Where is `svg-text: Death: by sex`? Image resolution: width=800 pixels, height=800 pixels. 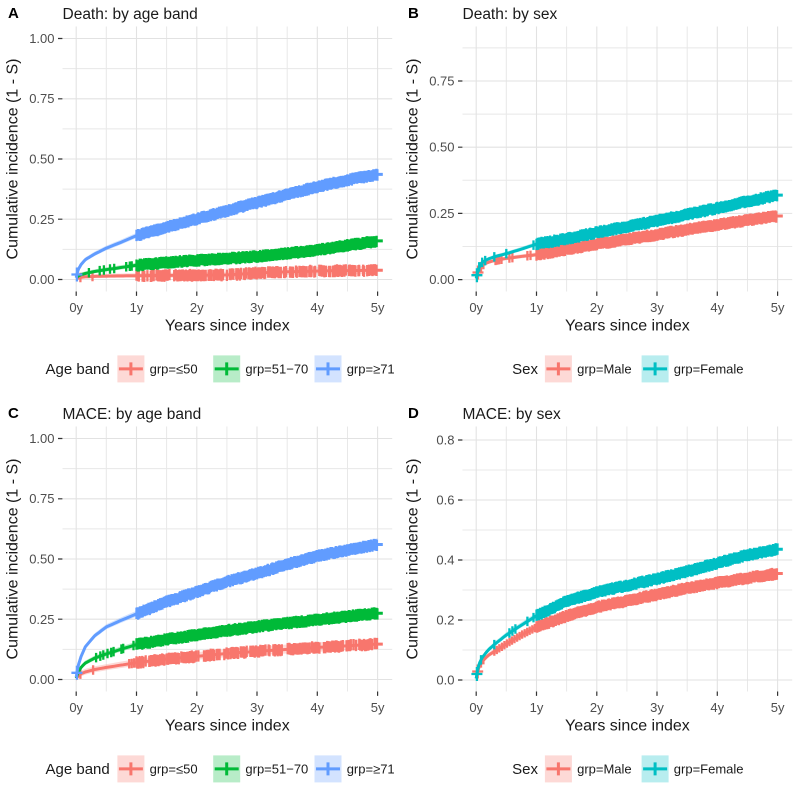
svg-text: Death: by sex is located at coordinates (510, 14).